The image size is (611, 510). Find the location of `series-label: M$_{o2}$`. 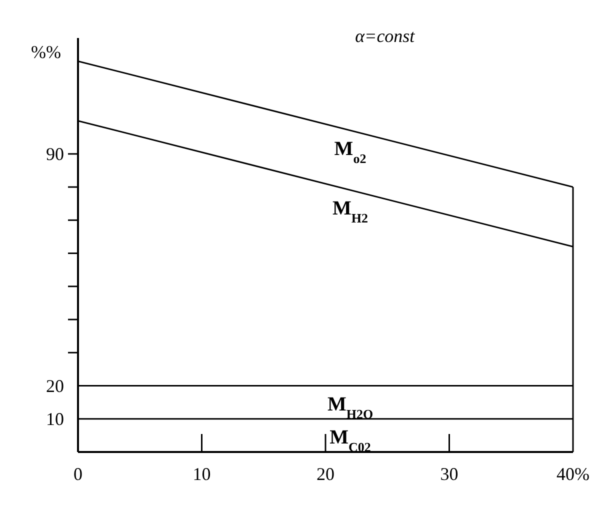

series-label: M$_{o2}$ is located at coordinates (350, 152).